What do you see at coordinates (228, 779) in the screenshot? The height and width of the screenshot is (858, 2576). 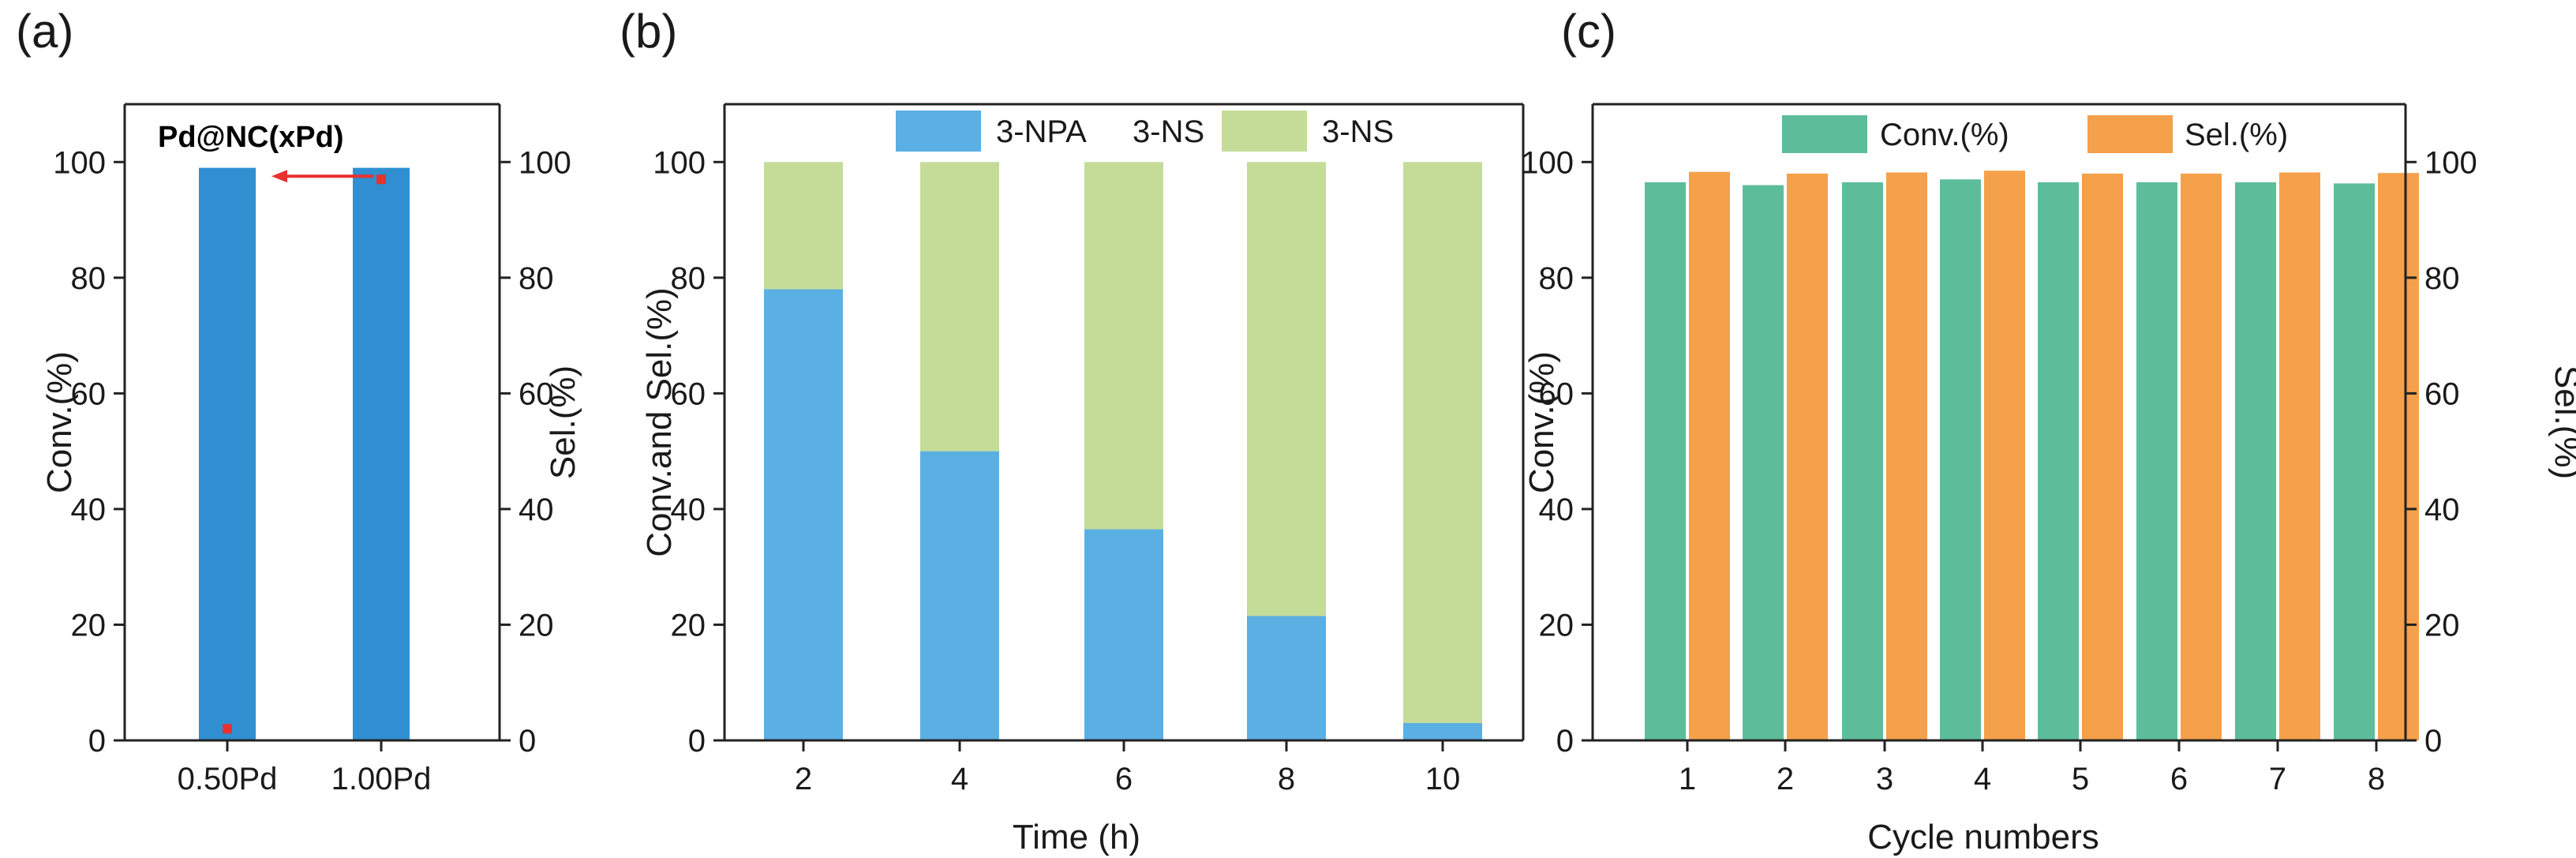 I see `x-tick-label: 0.50Pd` at bounding box center [228, 779].